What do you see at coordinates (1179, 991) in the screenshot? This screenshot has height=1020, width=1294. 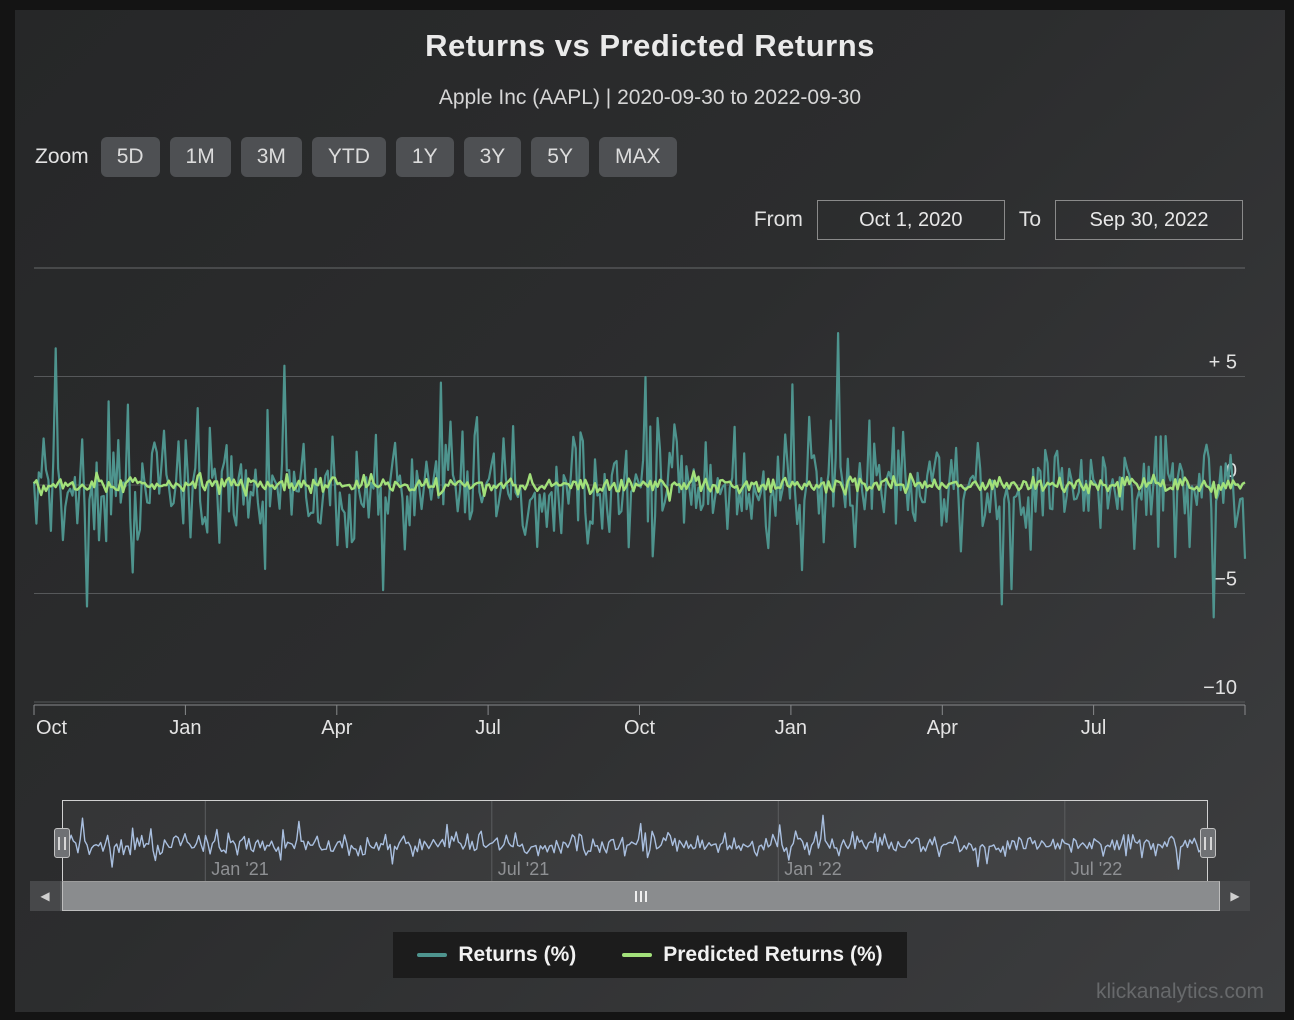 I see `watermark: klickanalytics.com` at bounding box center [1179, 991].